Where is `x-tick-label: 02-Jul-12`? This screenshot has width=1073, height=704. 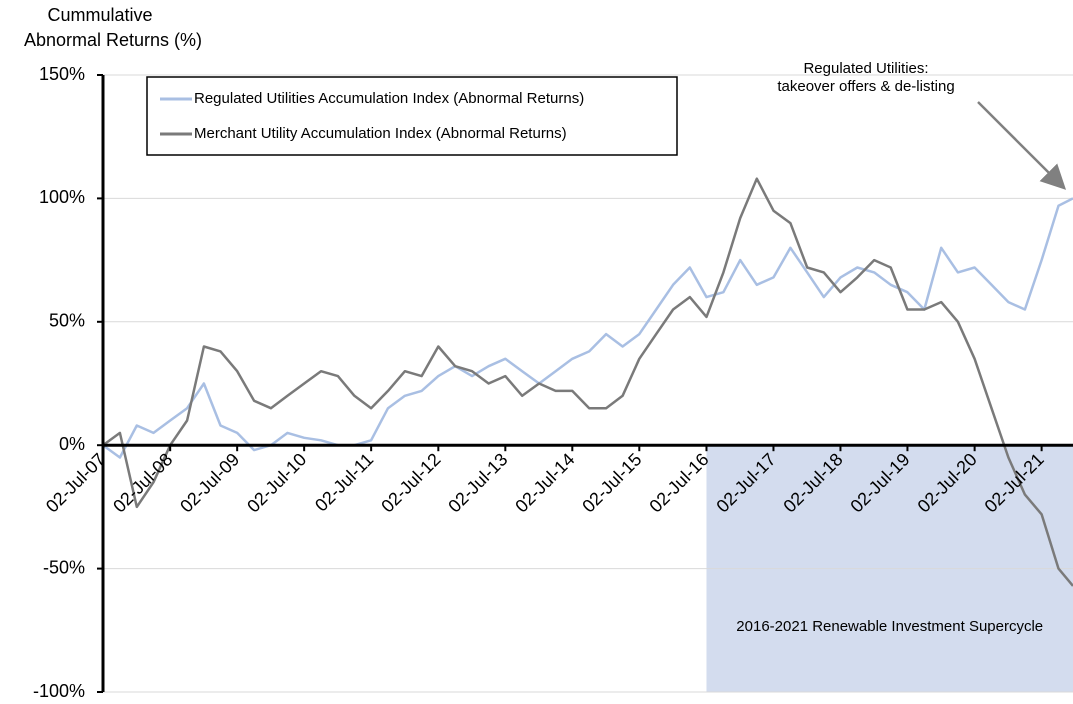
x-tick-label: 02-Jul-12 is located at coordinates (410, 482).